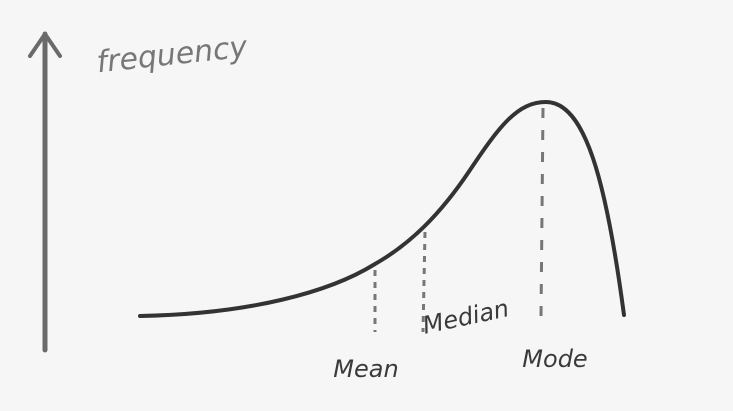  Describe the element at coordinates (424, 282) in the screenshot. I see `median-line` at that location.